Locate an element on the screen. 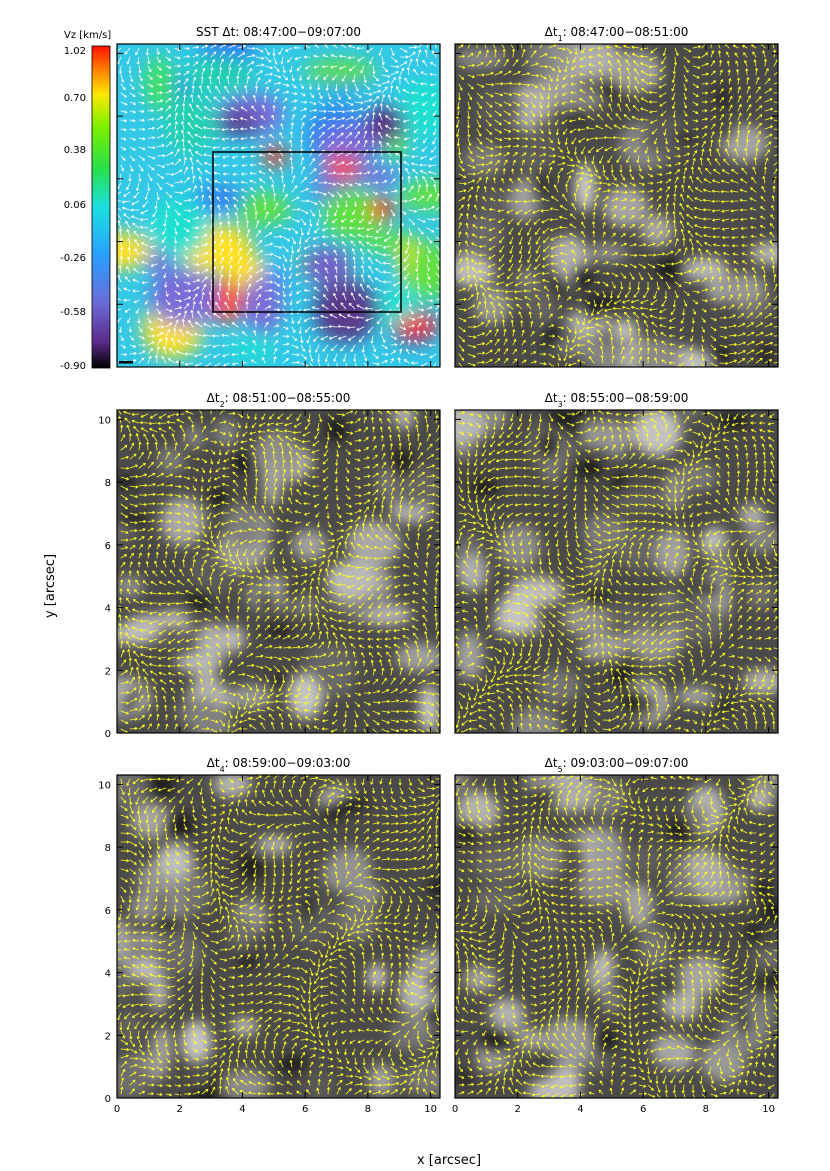 This screenshot has width=830, height=1171. colorbar-tick: 0.38 is located at coordinates (75, 150).